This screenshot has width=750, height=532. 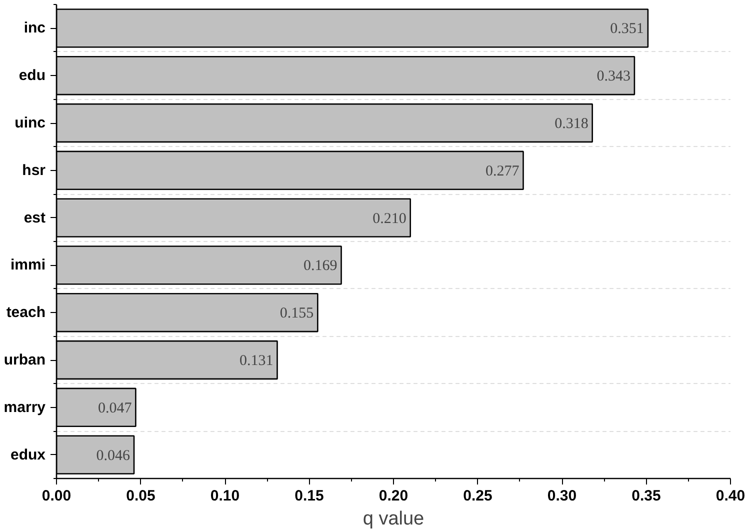 What do you see at coordinates (393, 519) in the screenshot?
I see `x-axis-title: q value` at bounding box center [393, 519].